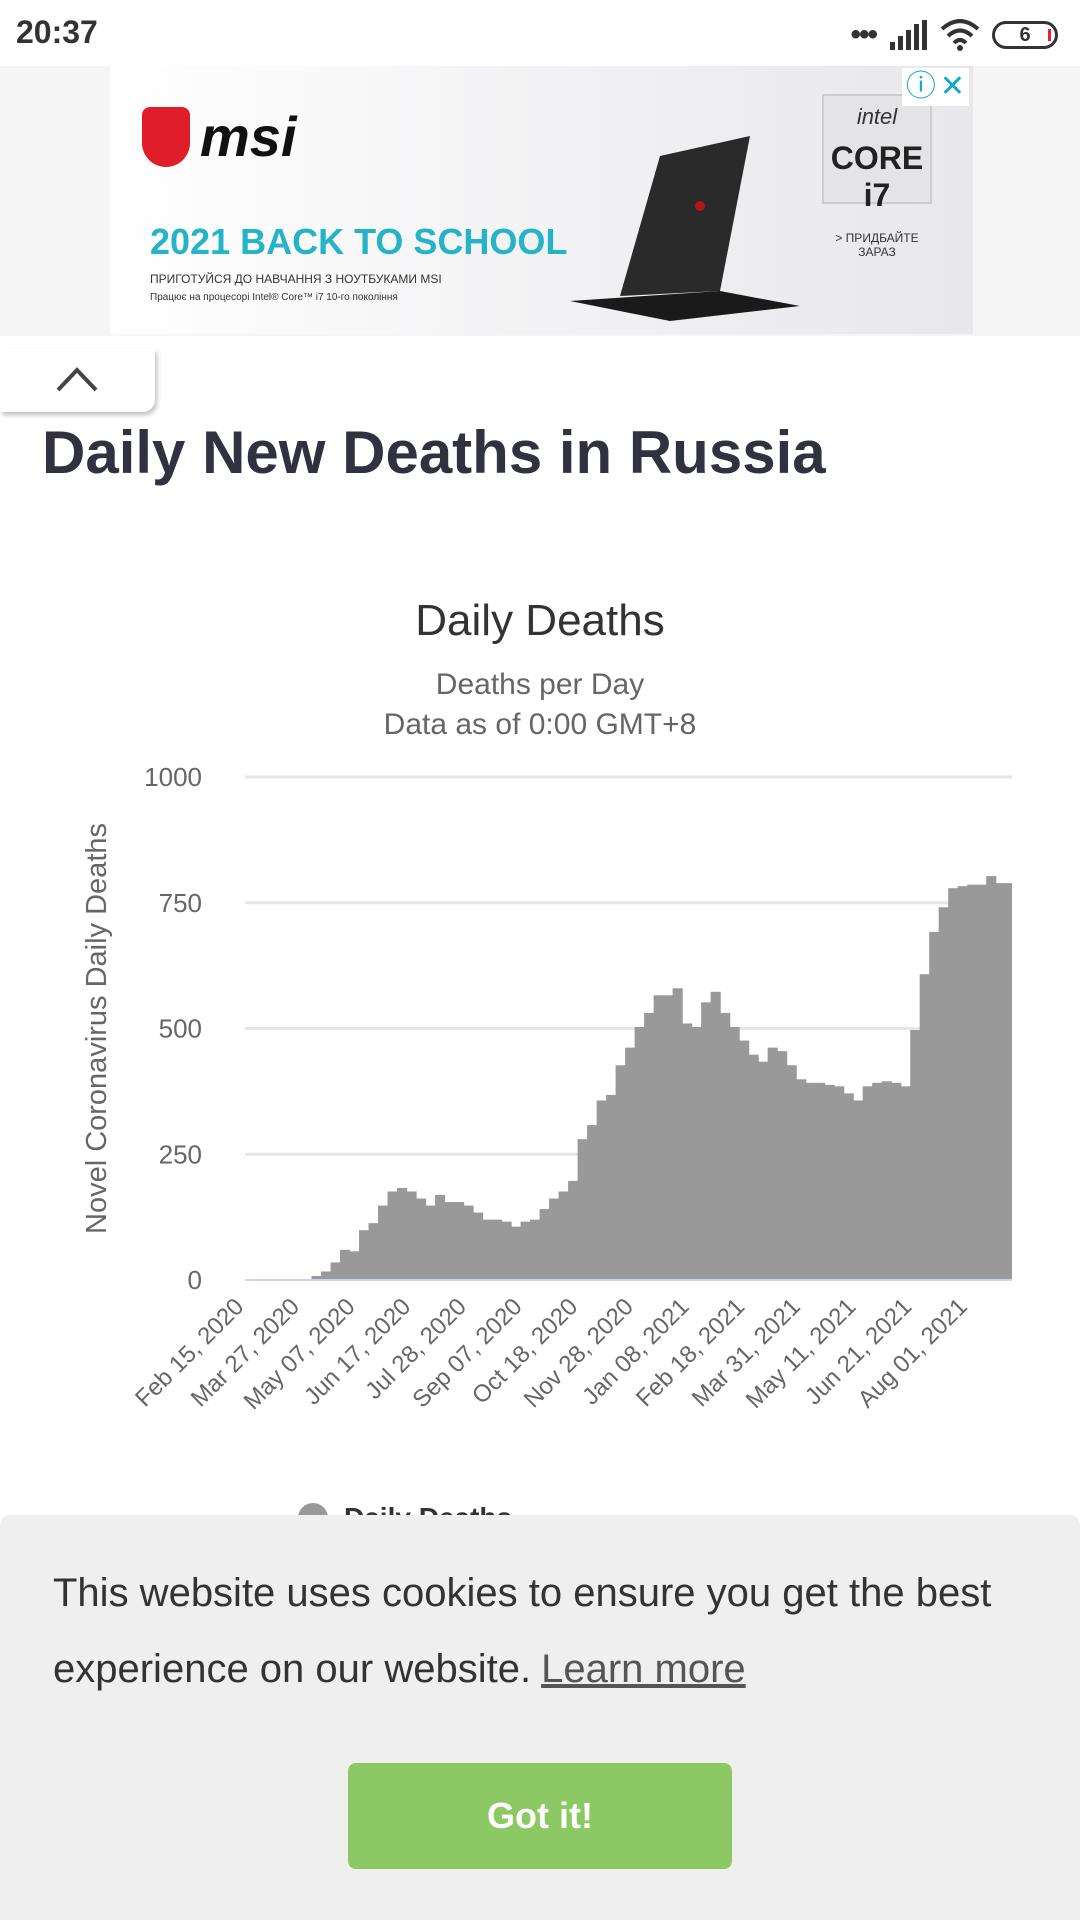  I want to click on intel-chip: CORE i7, so click(877, 176).